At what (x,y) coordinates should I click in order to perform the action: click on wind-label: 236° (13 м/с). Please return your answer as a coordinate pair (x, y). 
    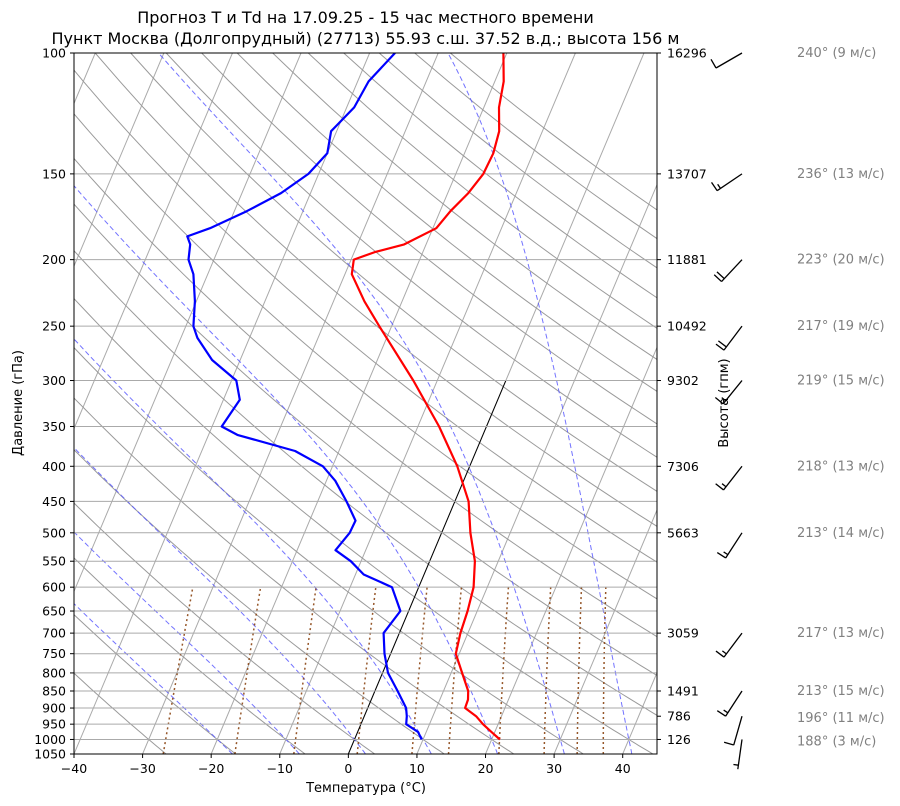
    Looking at the image, I should click on (841, 174).